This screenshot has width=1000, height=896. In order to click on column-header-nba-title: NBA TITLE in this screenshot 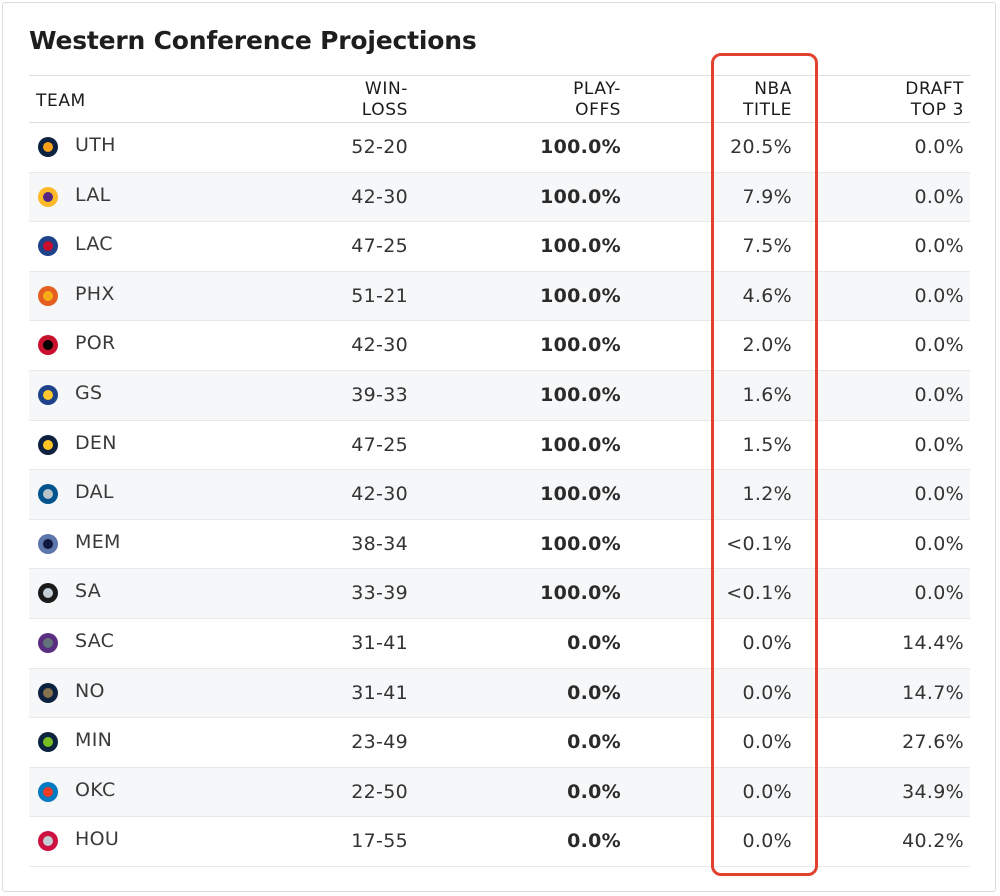, I will do `click(767, 100)`.